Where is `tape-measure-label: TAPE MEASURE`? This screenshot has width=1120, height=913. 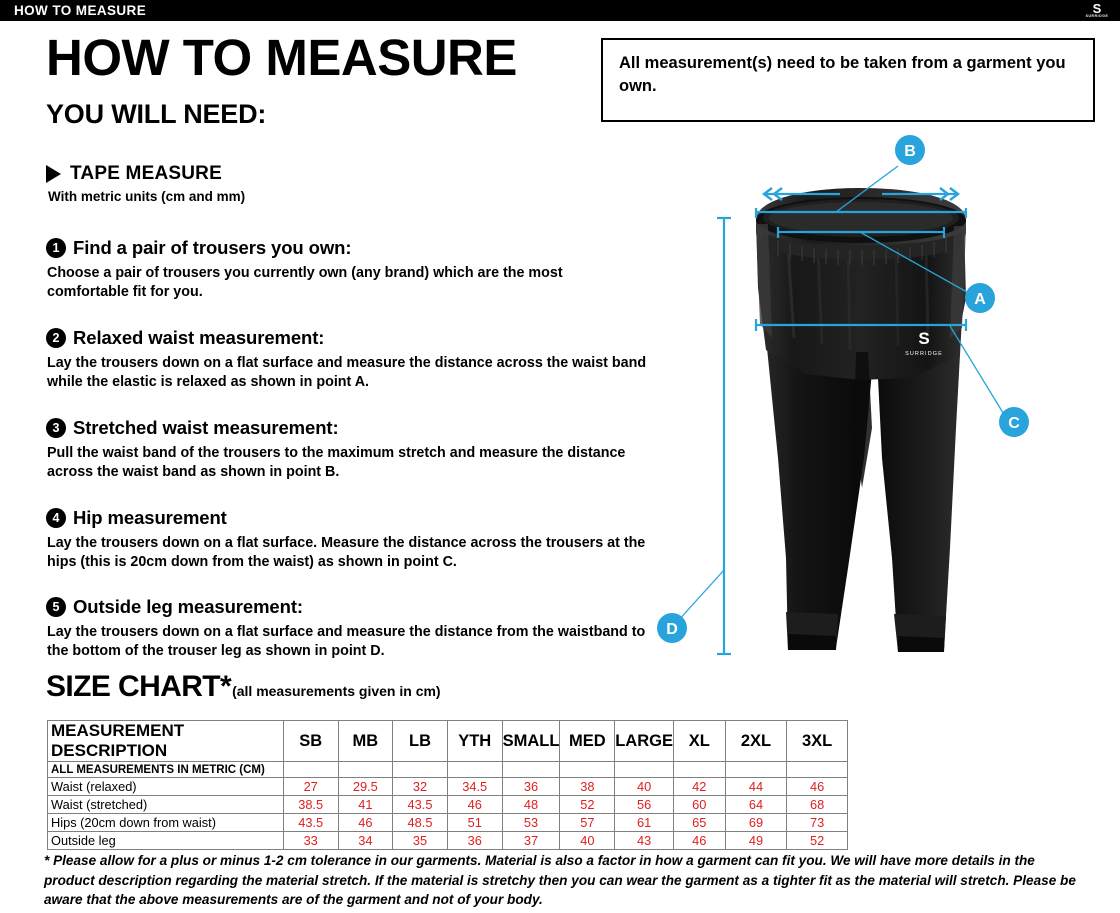
tape-measure-label: TAPE MEASURE is located at coordinates (146, 173).